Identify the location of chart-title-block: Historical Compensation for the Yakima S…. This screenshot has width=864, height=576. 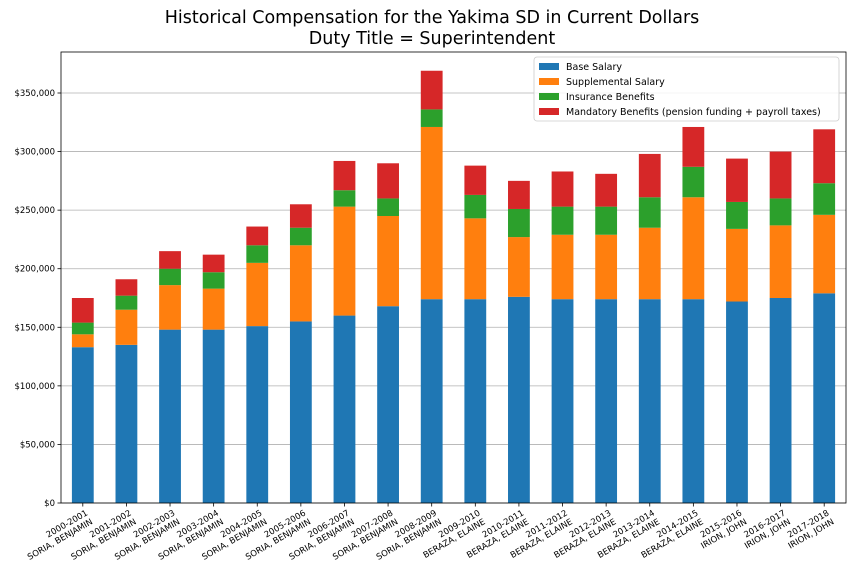
(432, 29).